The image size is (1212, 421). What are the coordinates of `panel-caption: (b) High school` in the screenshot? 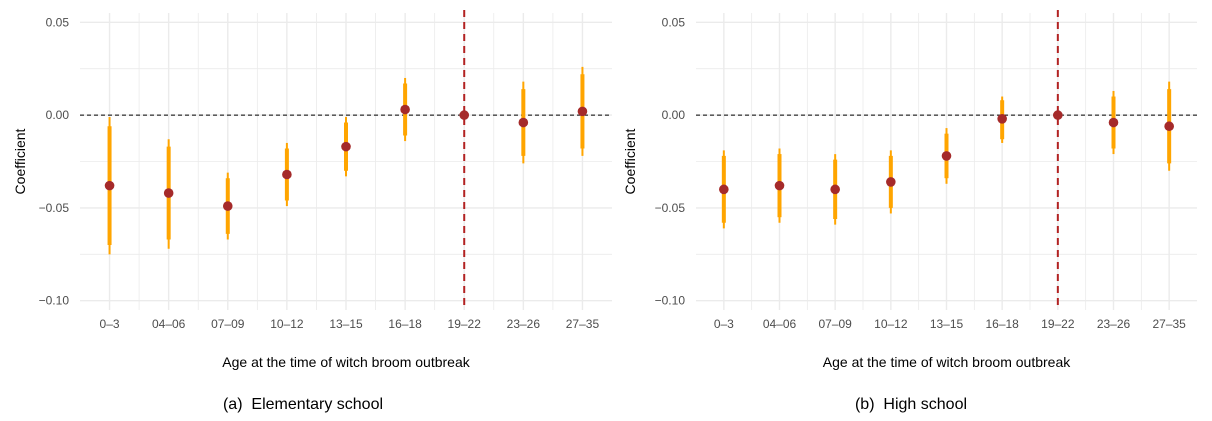 It's located at (911, 404).